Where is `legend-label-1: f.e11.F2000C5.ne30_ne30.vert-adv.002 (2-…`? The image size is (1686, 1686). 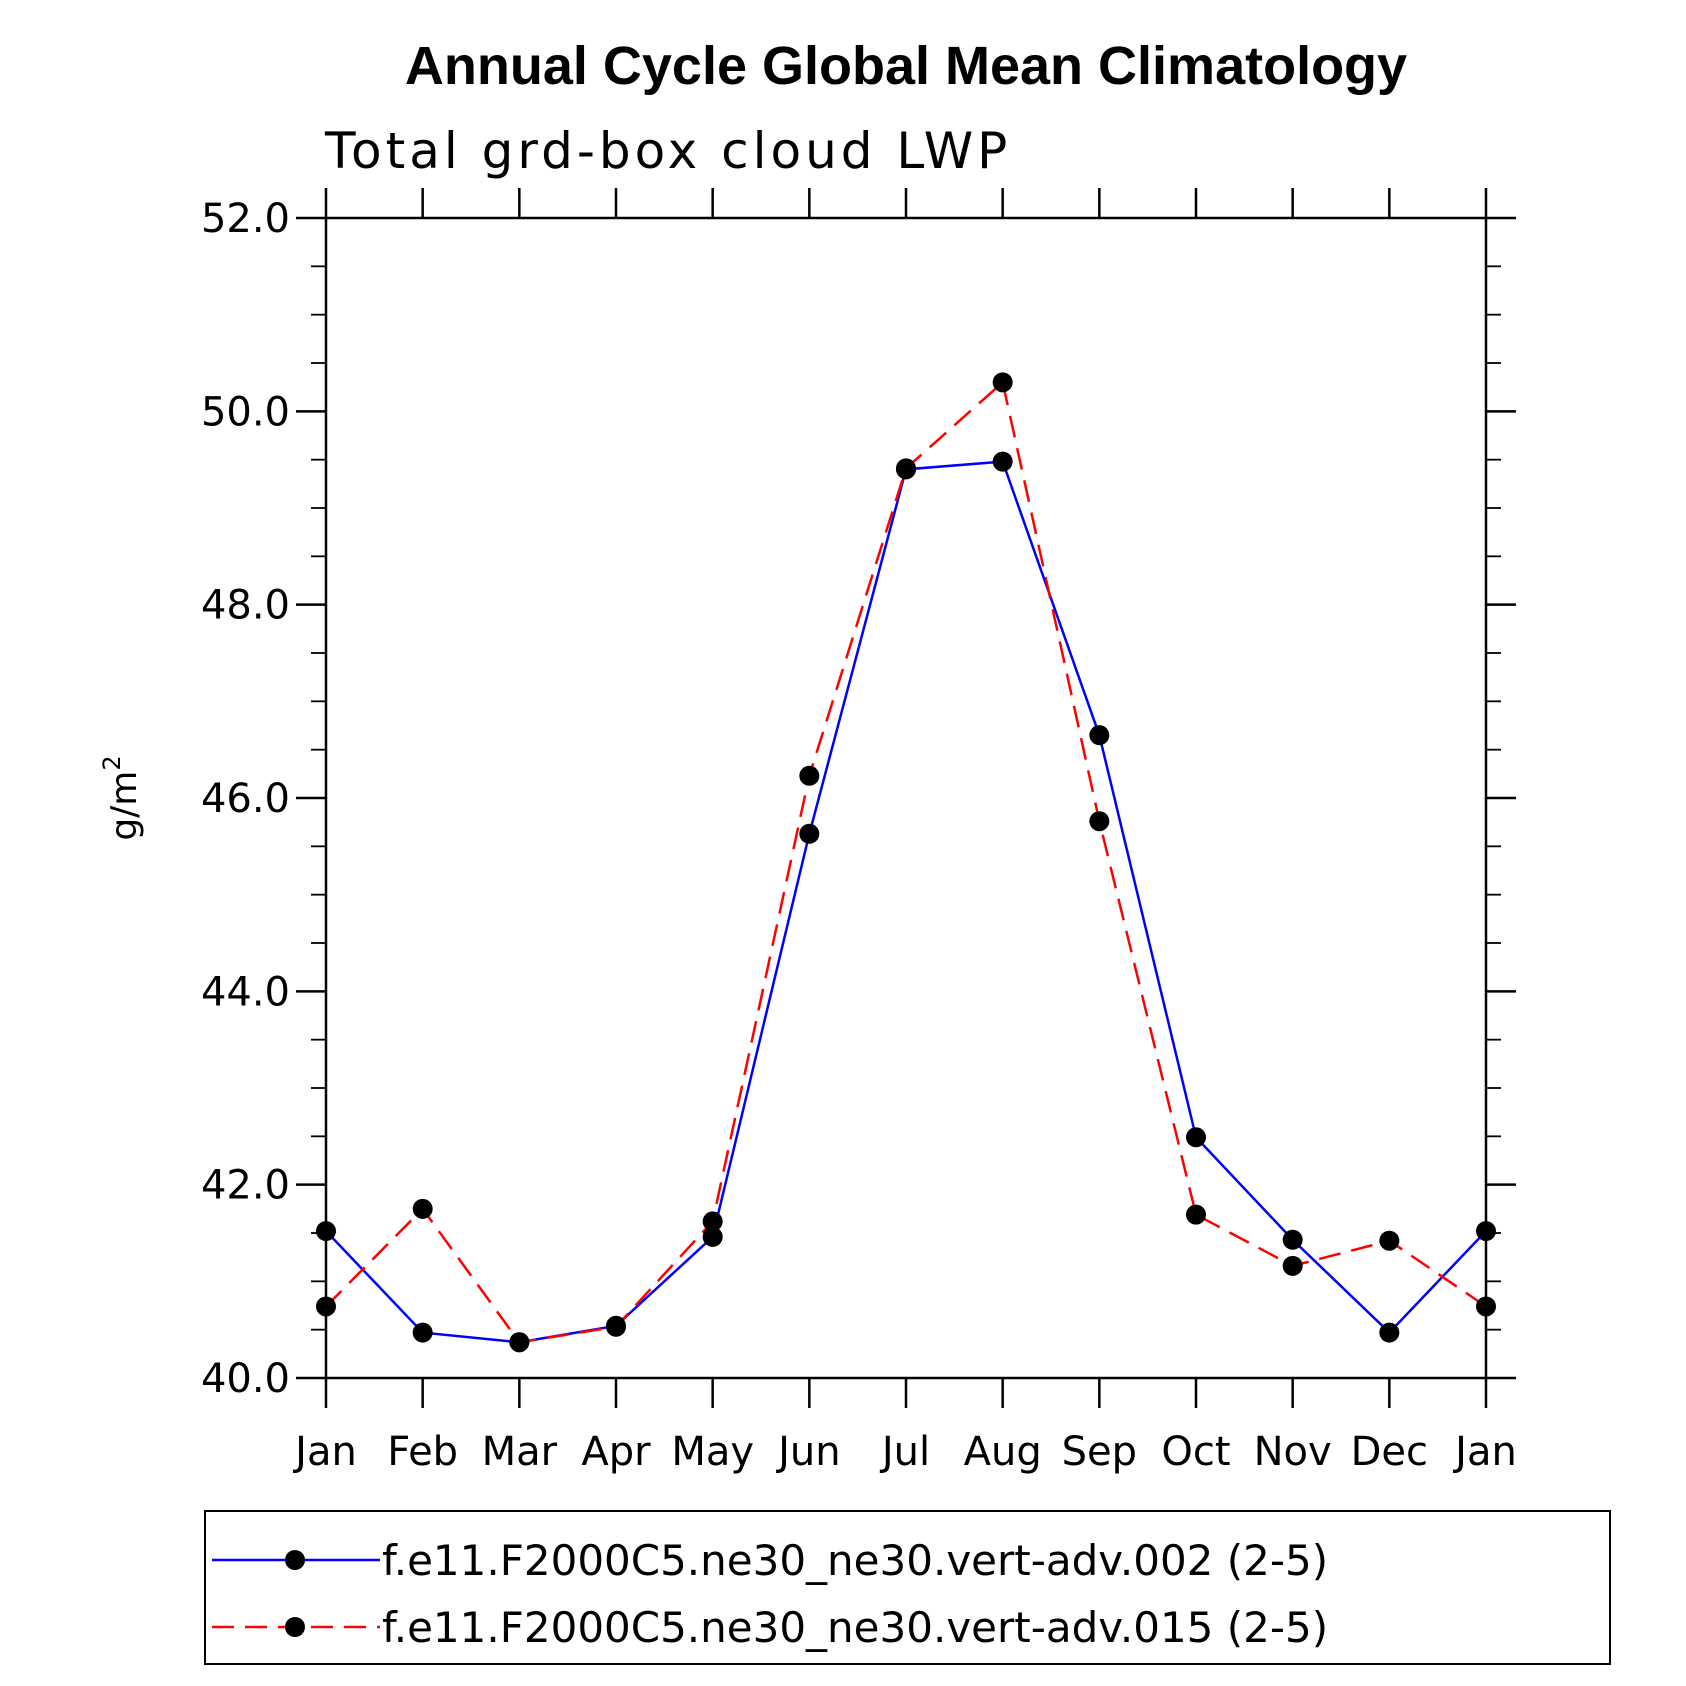
legend-label-1: f.e11.F2000C5.ne30_ne30.vert-adv.002 (2-… is located at coordinates (855, 1560).